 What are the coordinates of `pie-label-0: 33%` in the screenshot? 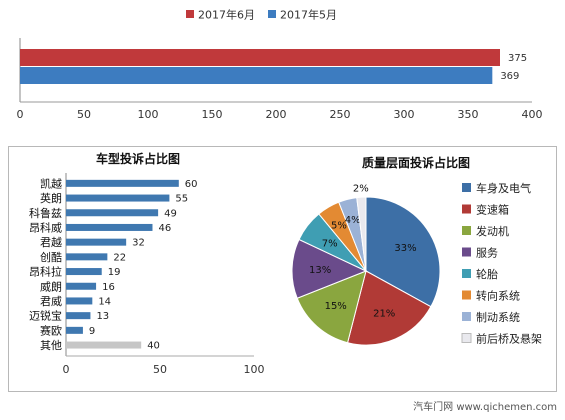 It's located at (405, 248).